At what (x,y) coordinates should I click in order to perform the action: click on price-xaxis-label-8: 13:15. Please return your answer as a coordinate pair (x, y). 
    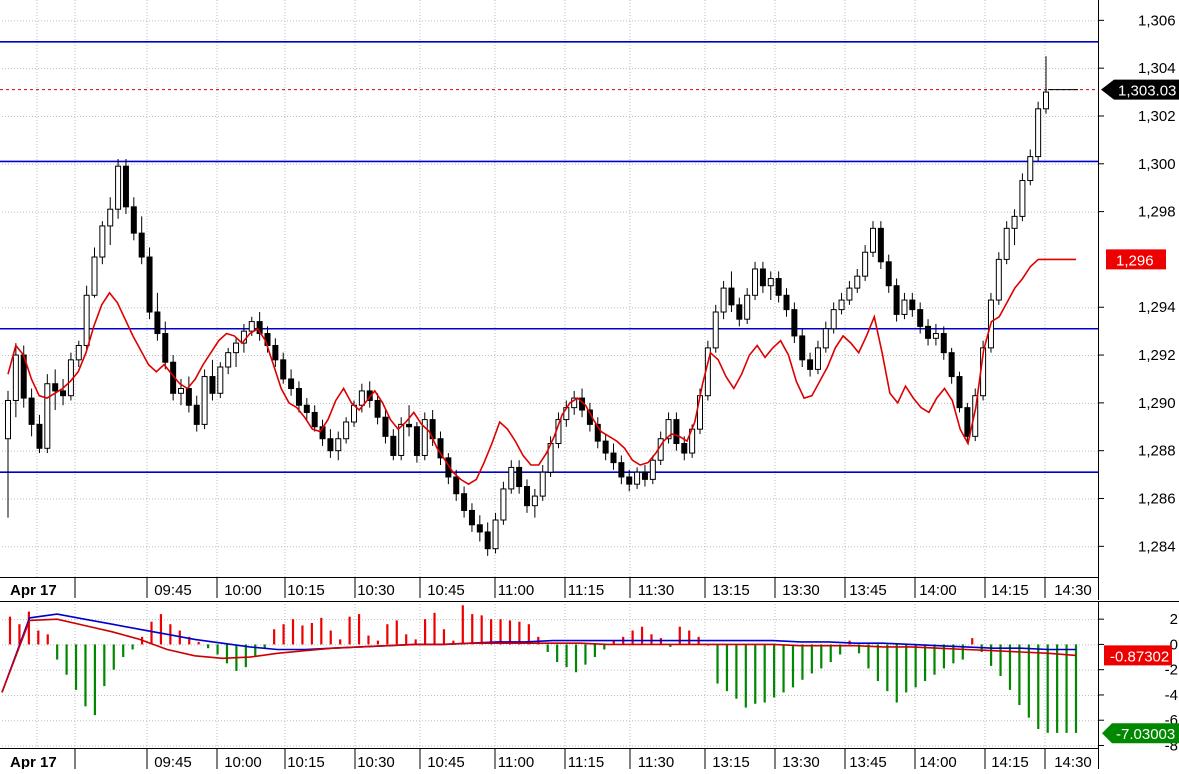
    Looking at the image, I should click on (731, 590).